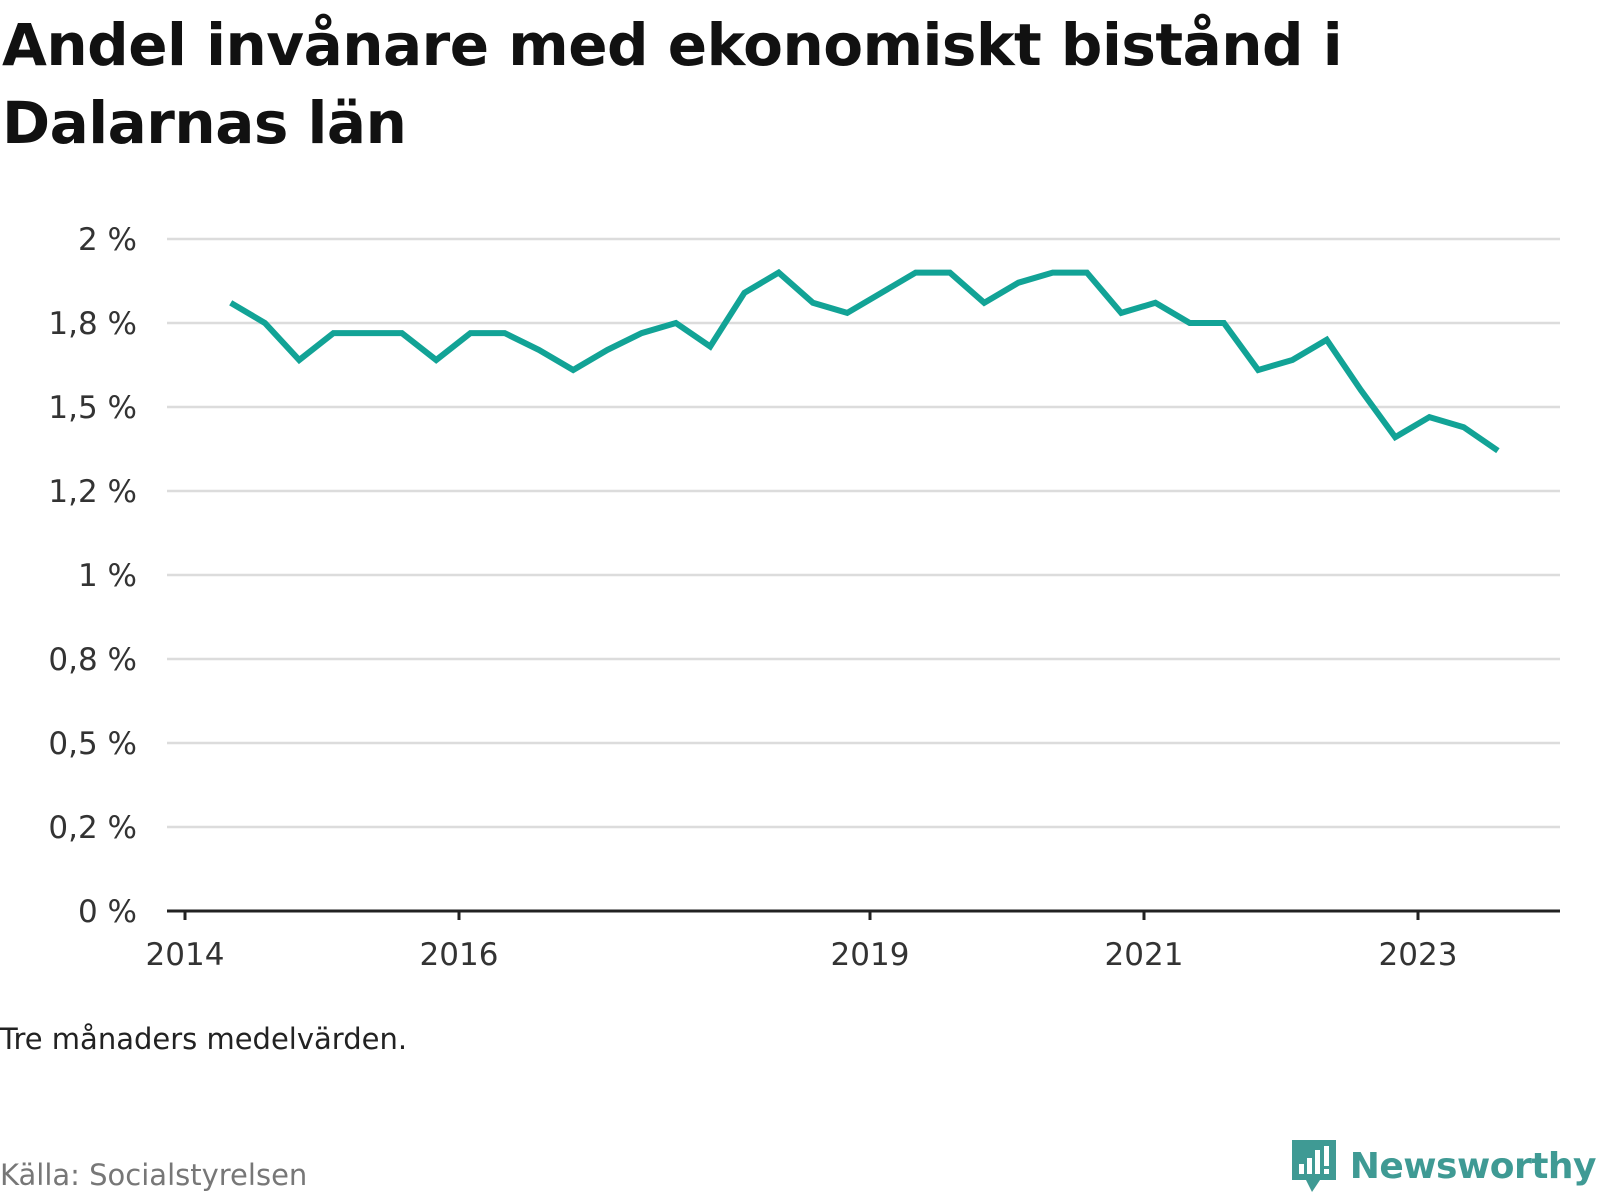  I want to click on source-credit: Källa: Socialstyrelsen, so click(154, 1175).